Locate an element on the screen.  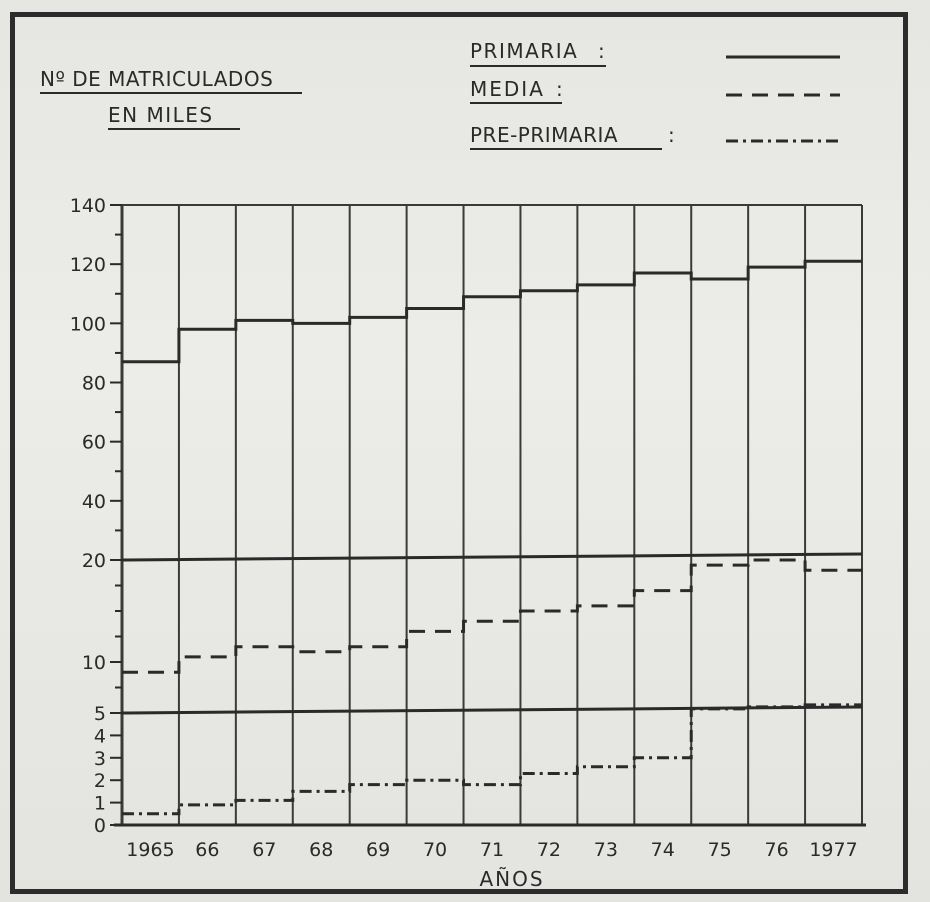
legend-label-media: MEDIA is located at coordinates (507, 89).